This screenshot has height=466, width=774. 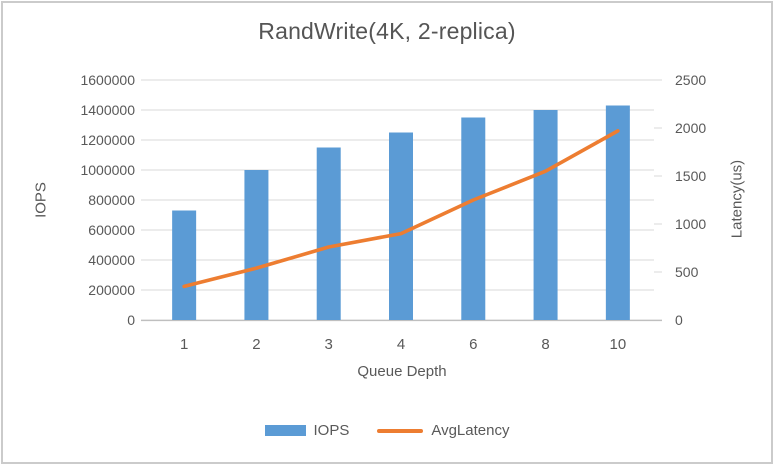 I want to click on x-tick-label: 2, so click(x=256, y=344).